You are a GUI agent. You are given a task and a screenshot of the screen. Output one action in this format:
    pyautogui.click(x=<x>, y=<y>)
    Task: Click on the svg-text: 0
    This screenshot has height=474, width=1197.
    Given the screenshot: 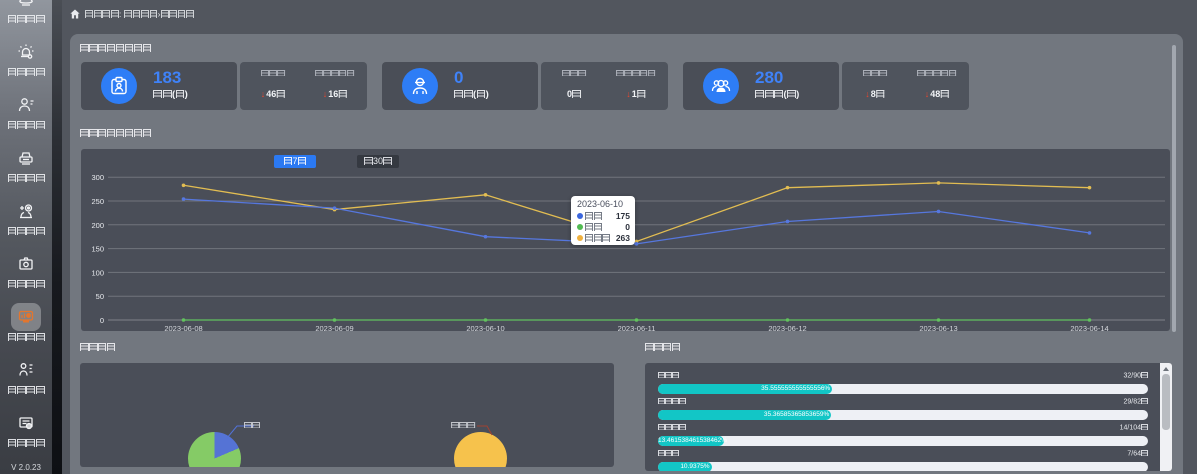 What is the action you would take?
    pyautogui.click(x=102, y=320)
    